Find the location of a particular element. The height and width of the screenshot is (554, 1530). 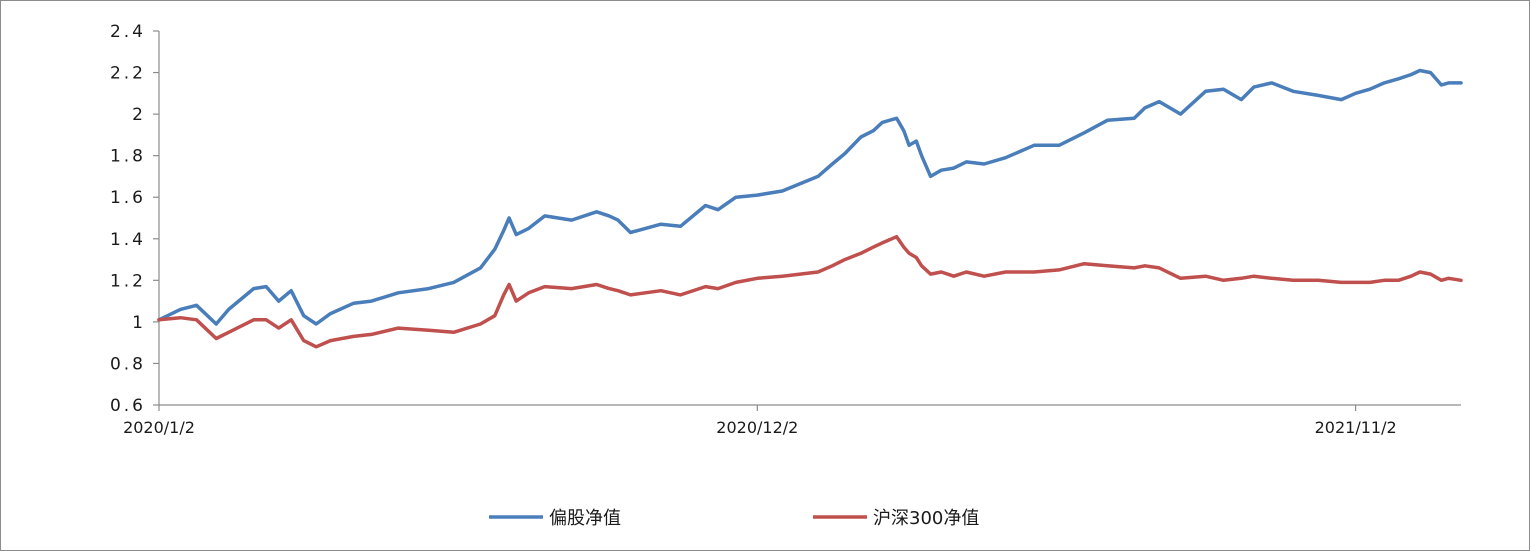

y-tick-label: 2.4 is located at coordinates (128, 32).